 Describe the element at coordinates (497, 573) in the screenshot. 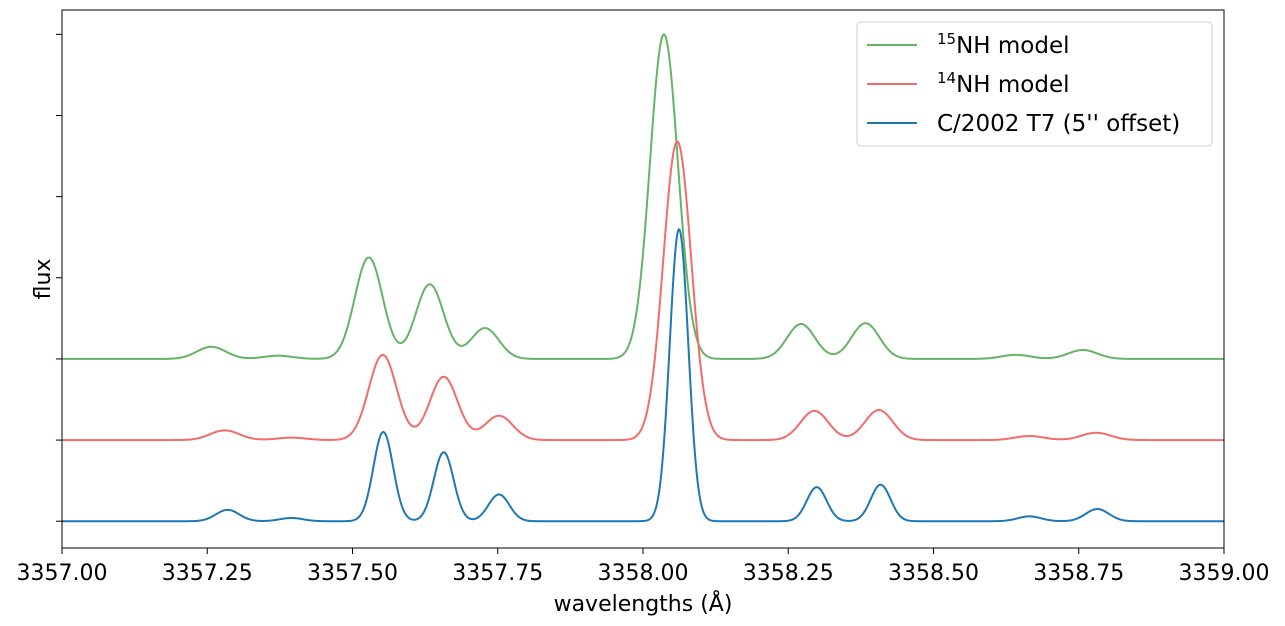

I see `x-tick-label: 3357.75` at that location.